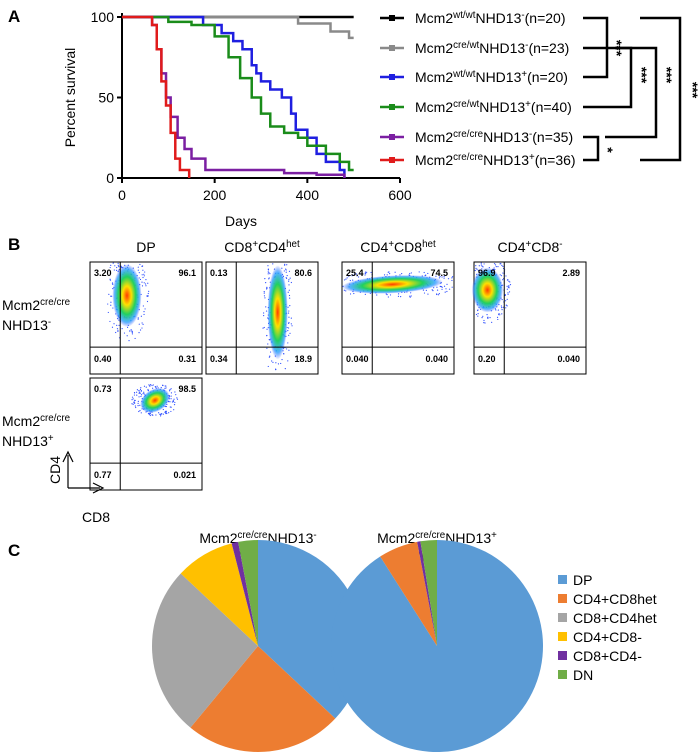 The width and height of the screenshot is (700, 755). What do you see at coordinates (103, 273) in the screenshot?
I see `quadrant-percent: 3.20` at bounding box center [103, 273].